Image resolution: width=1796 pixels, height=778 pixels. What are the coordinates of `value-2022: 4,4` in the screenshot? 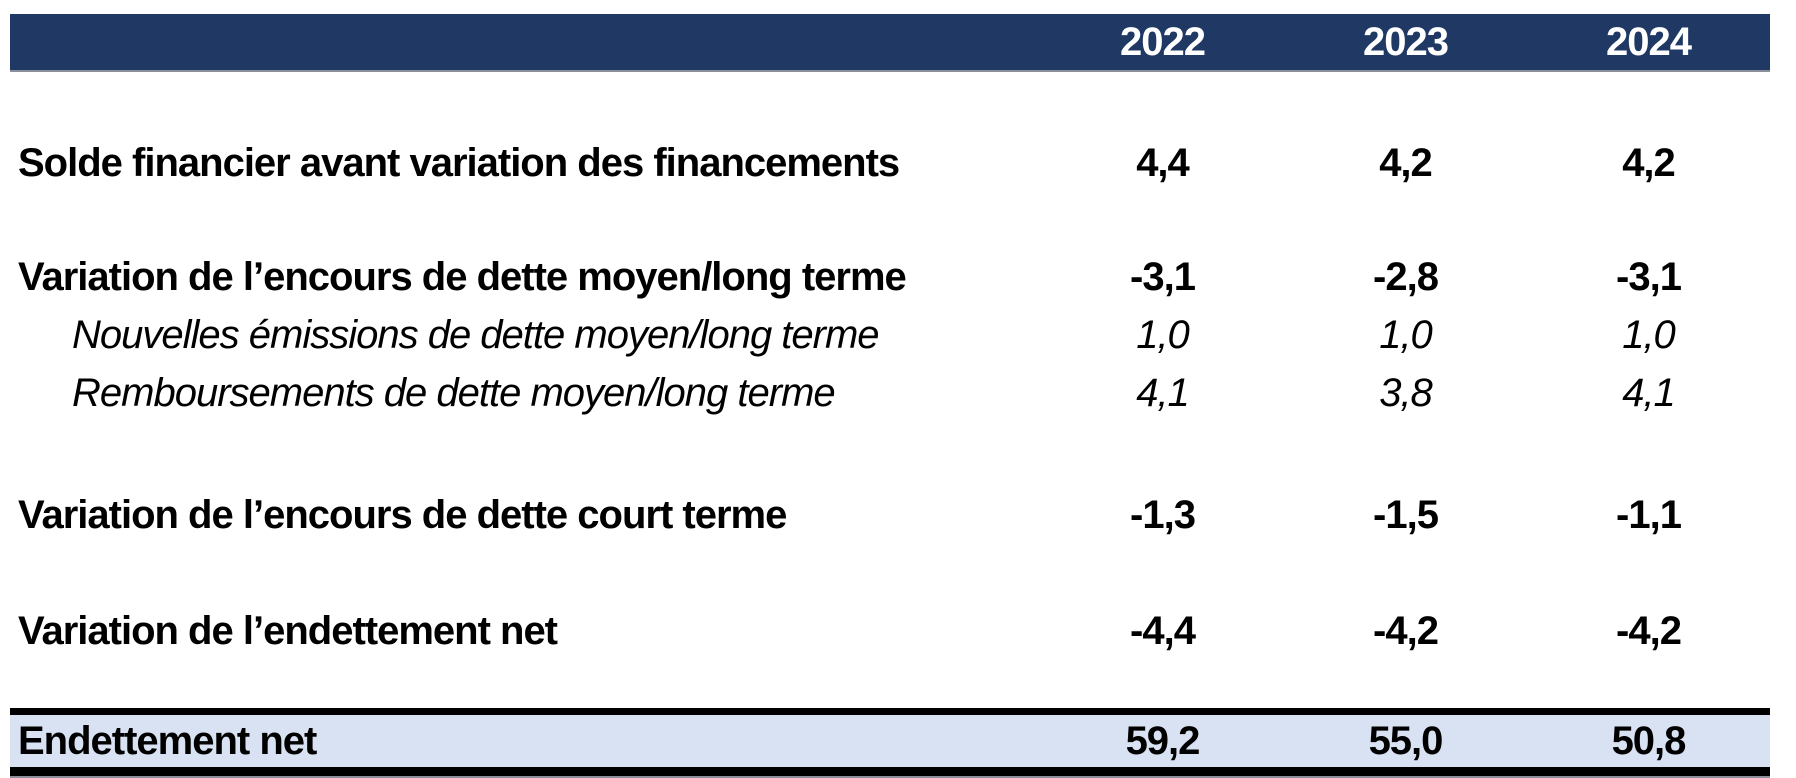 It's located at (1163, 163).